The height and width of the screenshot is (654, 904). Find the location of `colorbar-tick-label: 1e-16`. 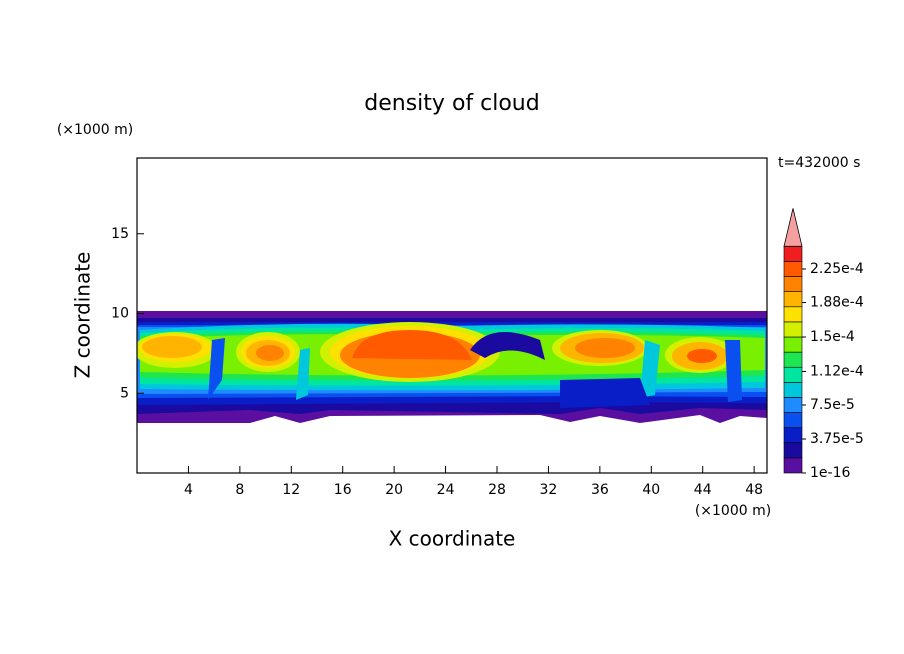

colorbar-tick-label: 1e-16 is located at coordinates (830, 473).